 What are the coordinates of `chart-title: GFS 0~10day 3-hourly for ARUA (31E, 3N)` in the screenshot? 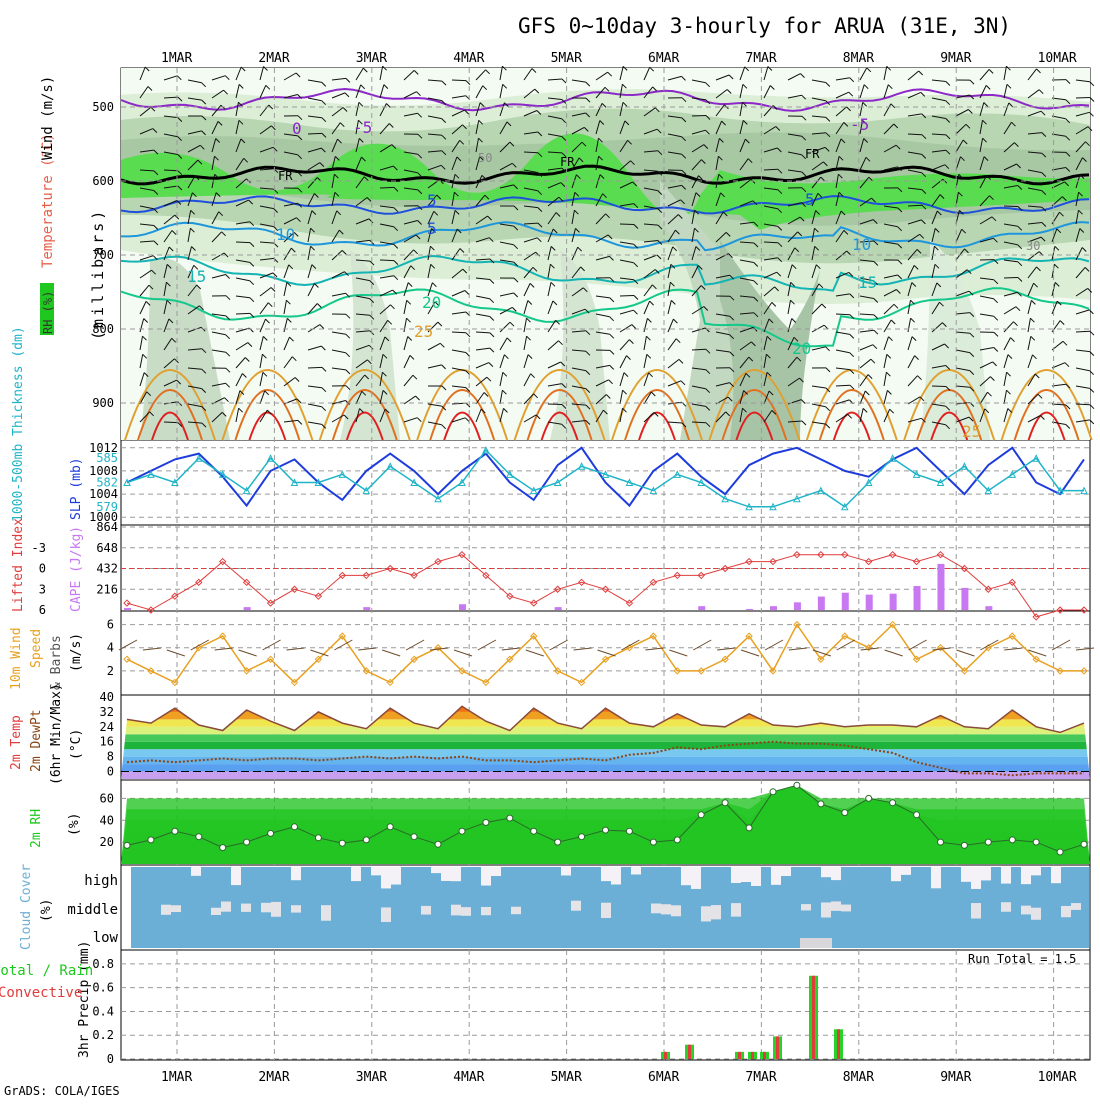 It's located at (764, 26).